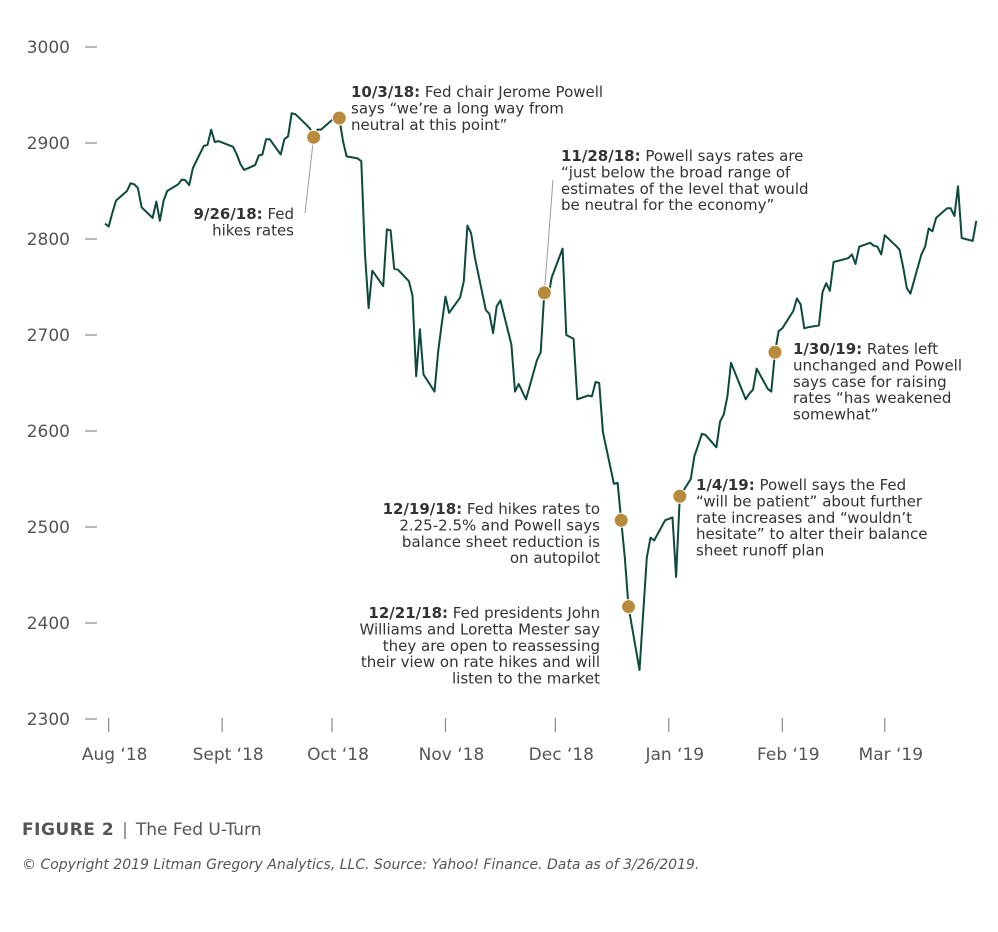  I want to click on y-tick-label: 2800, so click(48, 240).